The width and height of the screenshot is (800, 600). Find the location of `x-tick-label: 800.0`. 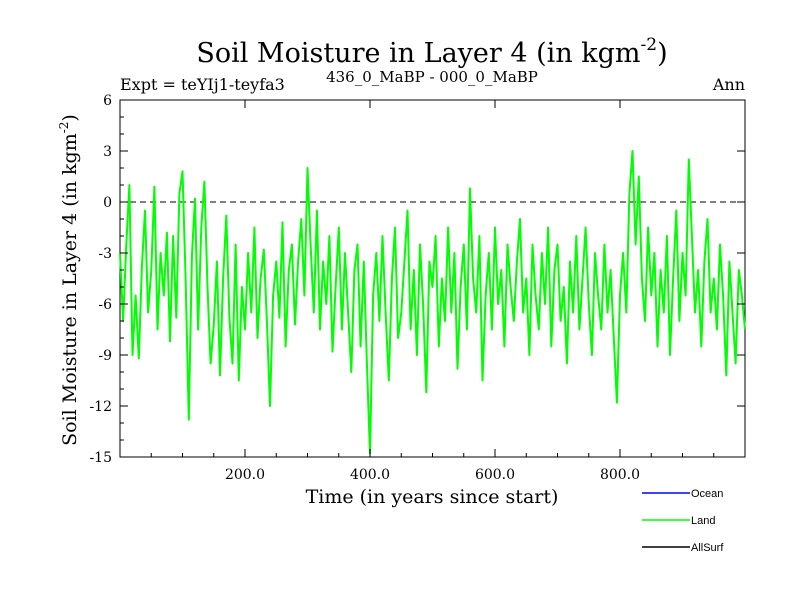

x-tick-label: 800.0 is located at coordinates (620, 475).